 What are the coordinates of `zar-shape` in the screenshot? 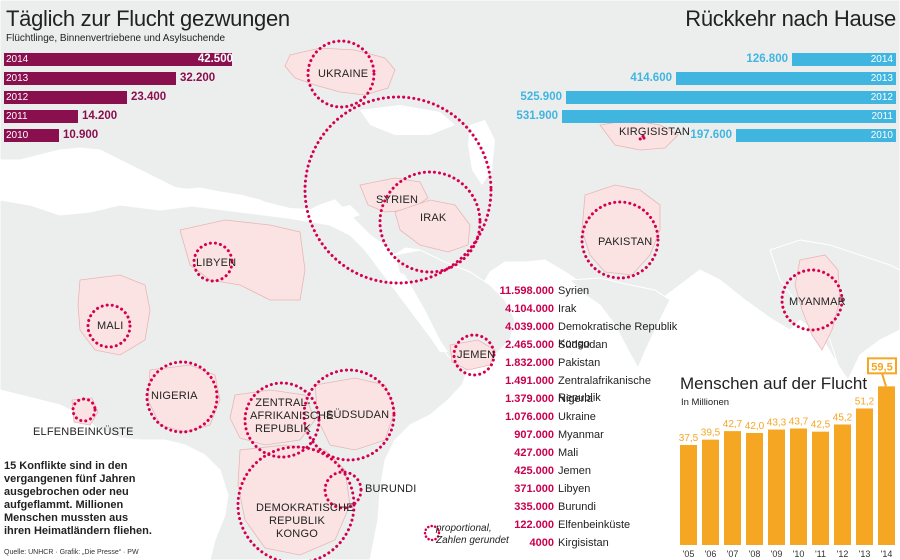 It's located at (272, 417).